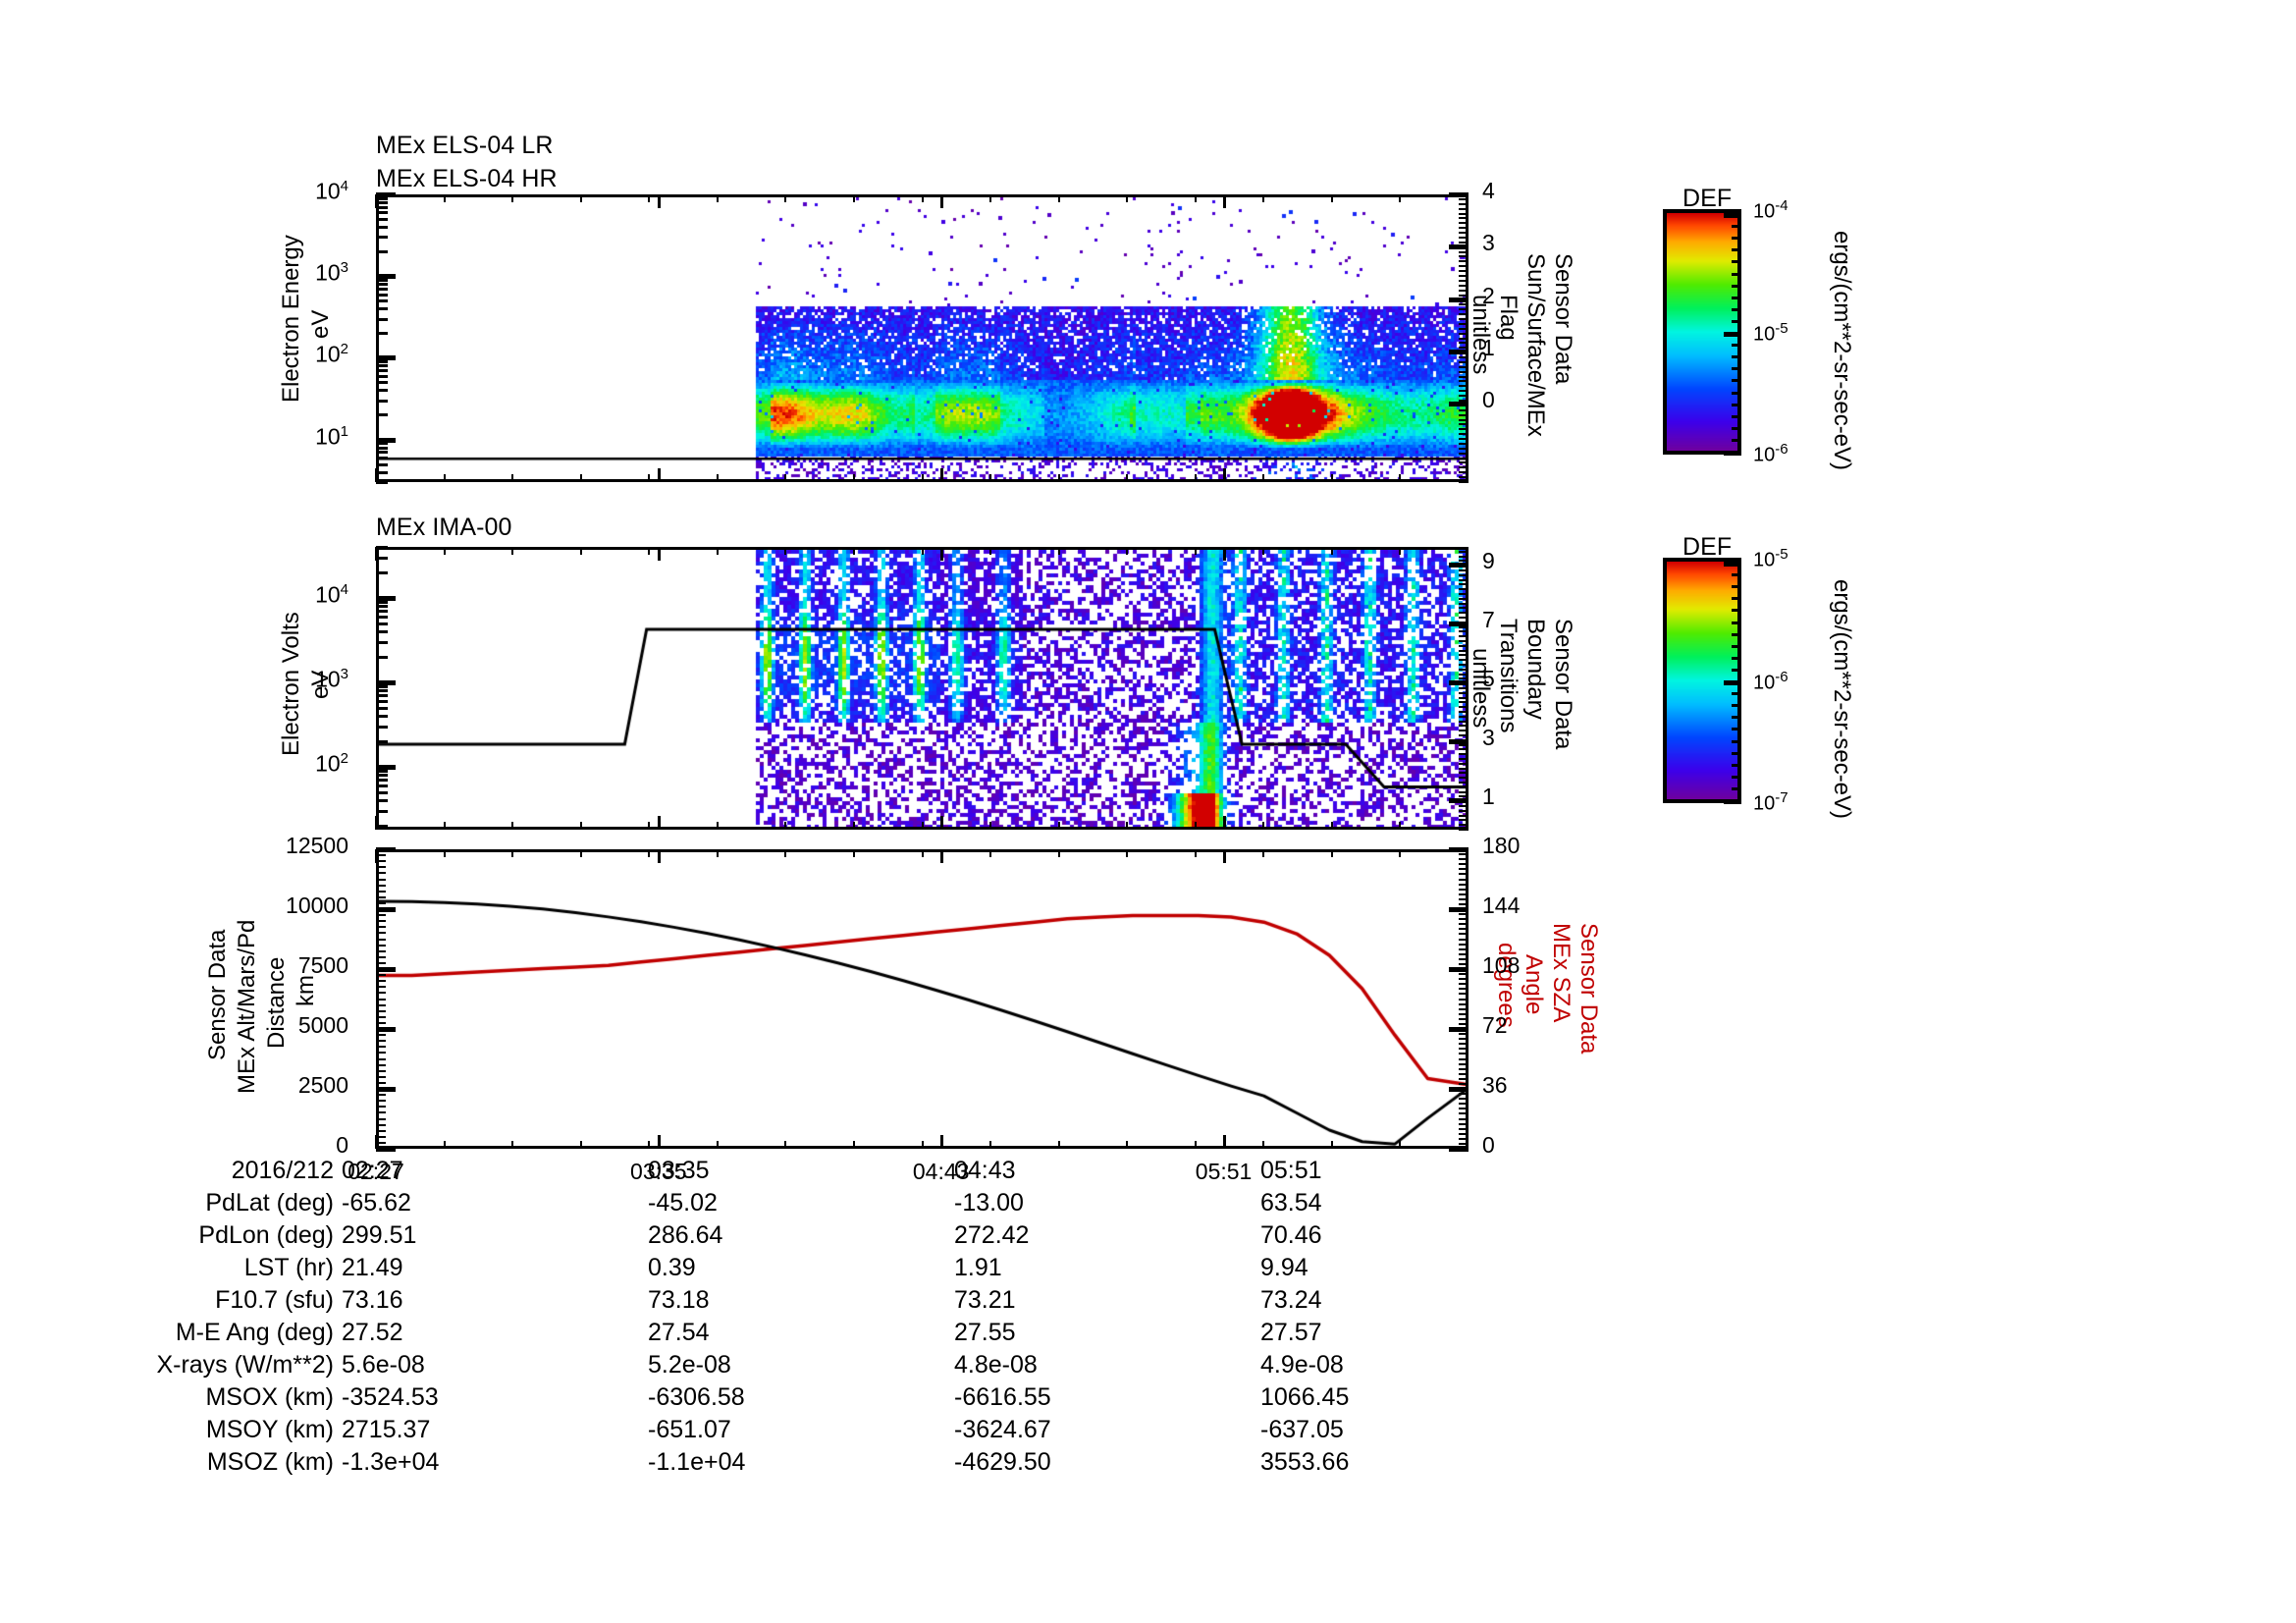 The height and width of the screenshot is (1623, 2296). Describe the element at coordinates (1400, 551) in the screenshot. I see `panel2-top-minortick` at that location.